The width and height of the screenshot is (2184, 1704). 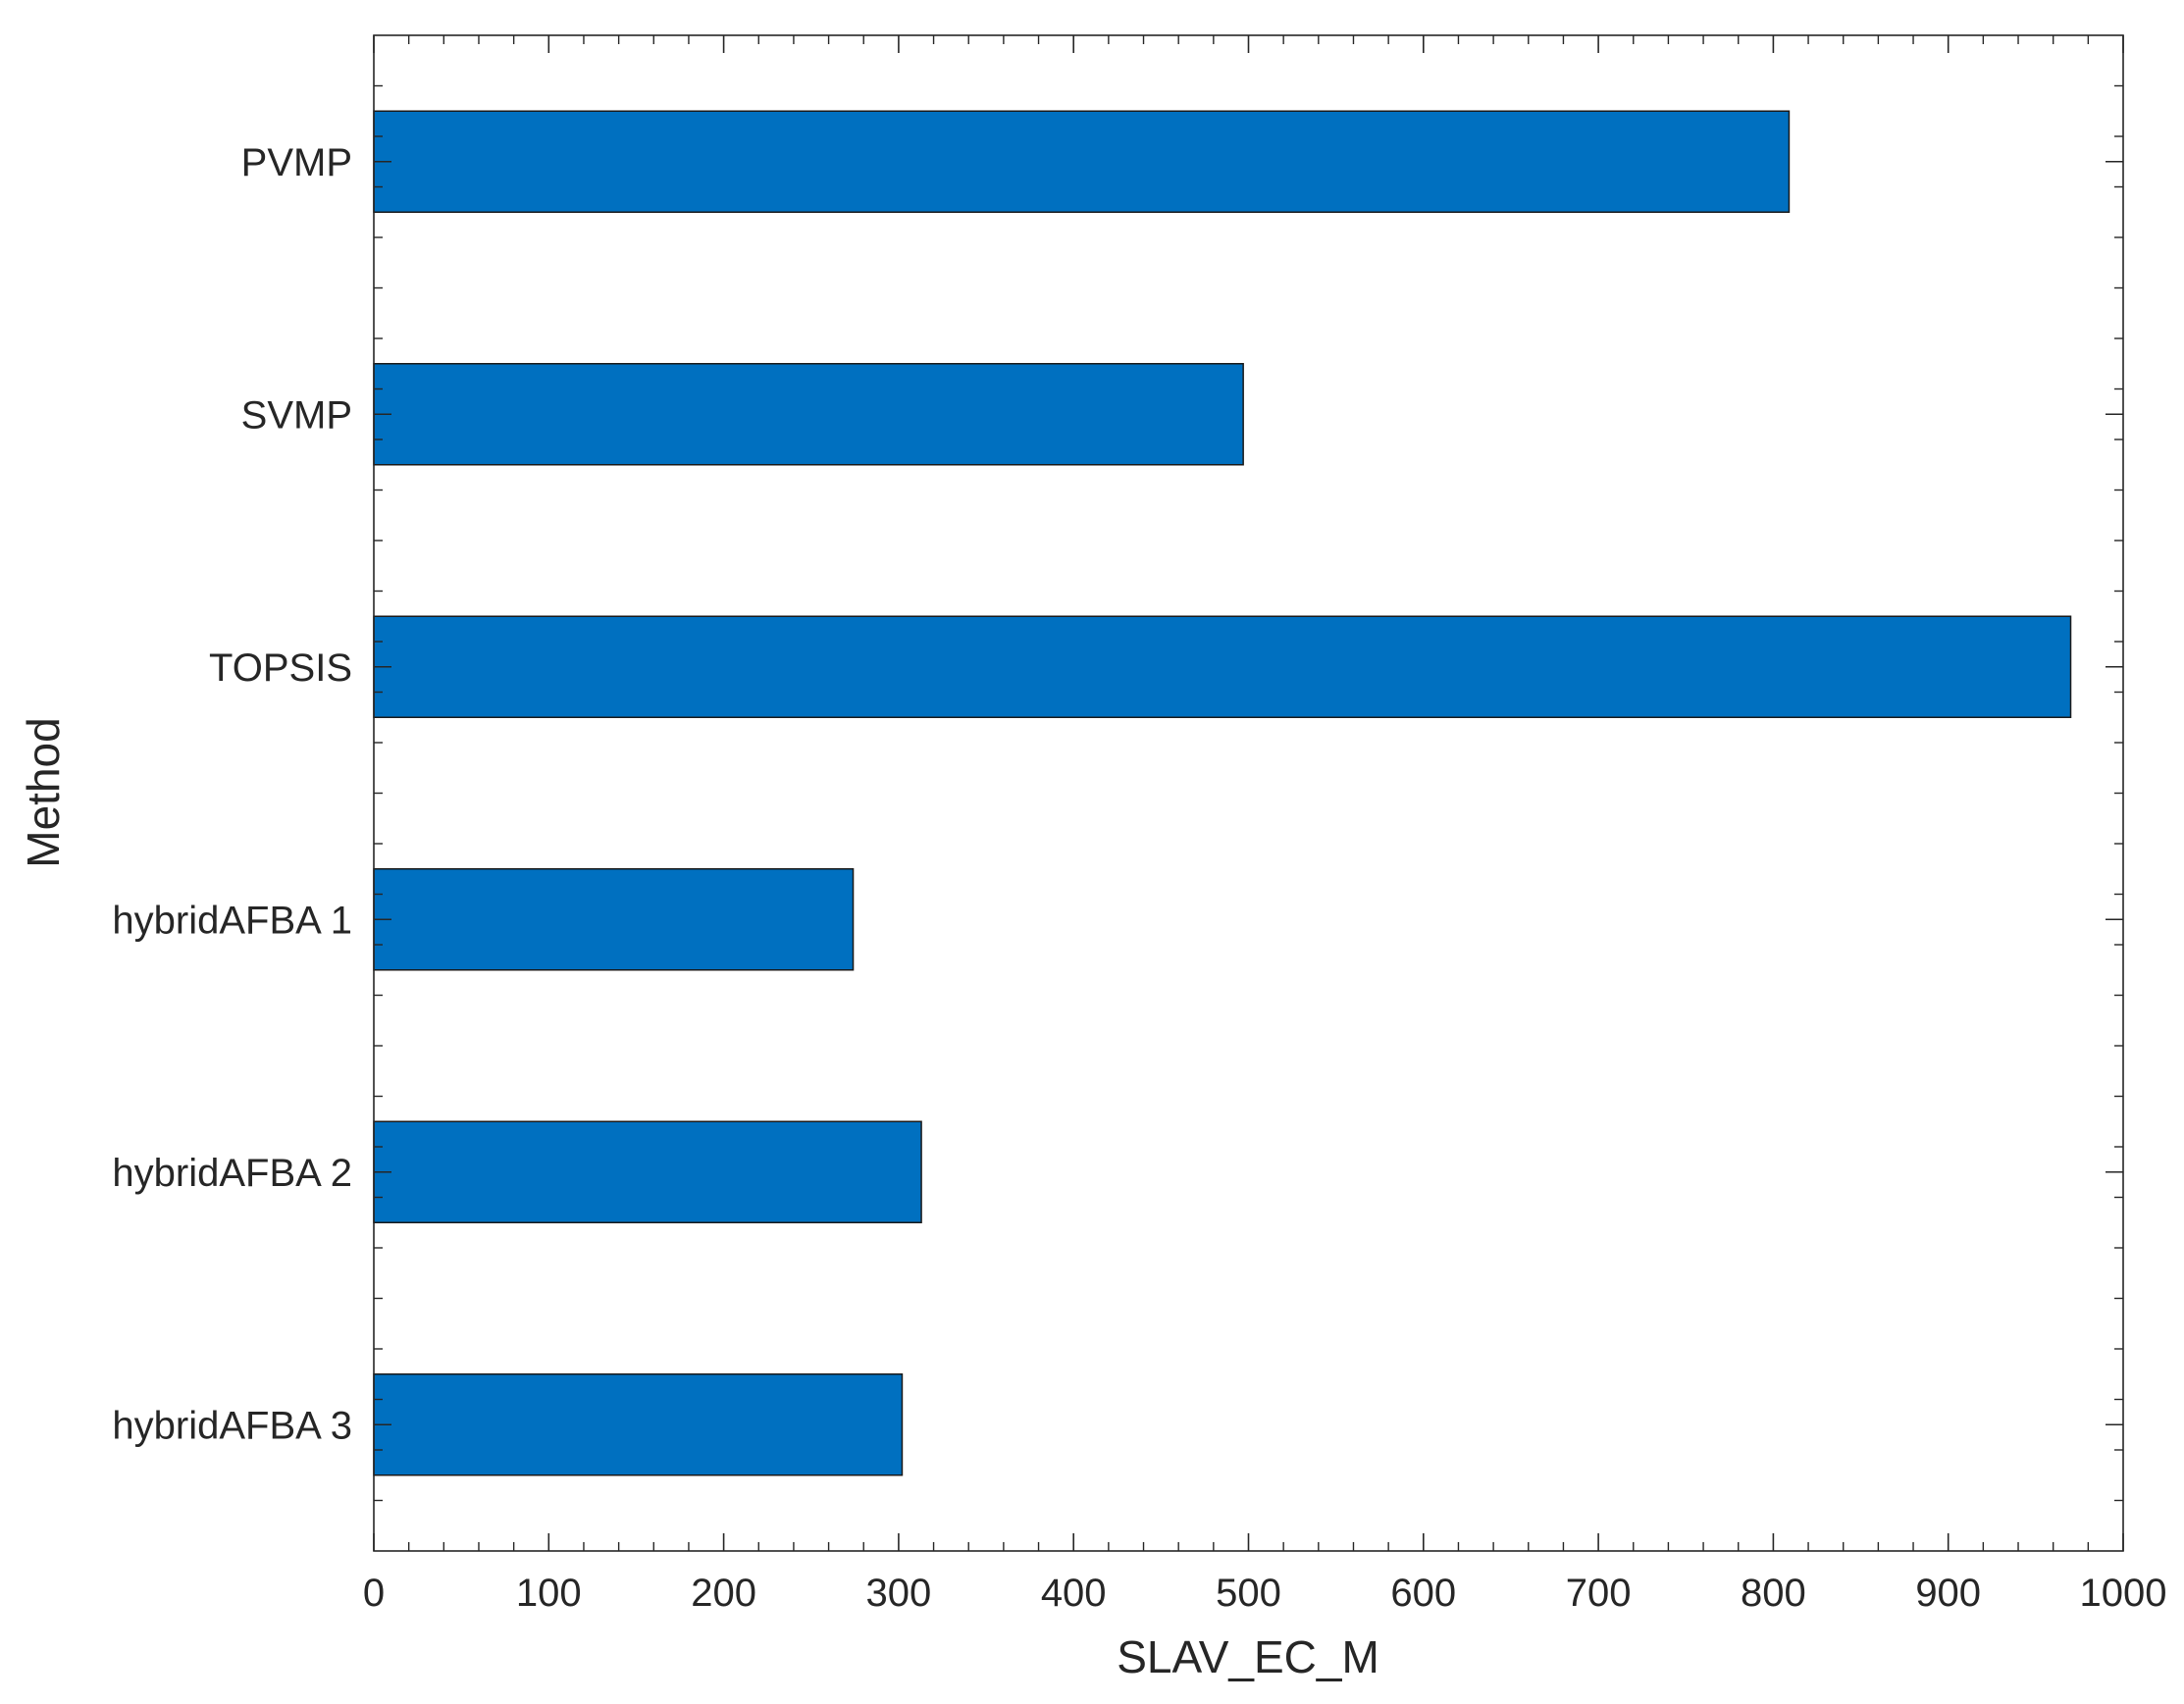 I want to click on x-tick-label: 700, so click(x=1599, y=1593).